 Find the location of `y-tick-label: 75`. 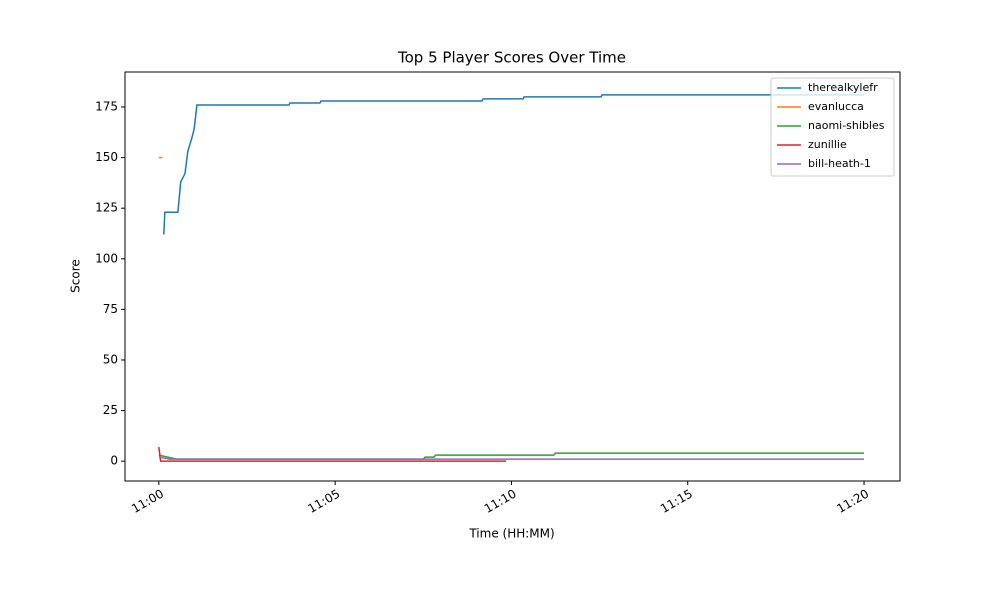

y-tick-label: 75 is located at coordinates (110, 309).